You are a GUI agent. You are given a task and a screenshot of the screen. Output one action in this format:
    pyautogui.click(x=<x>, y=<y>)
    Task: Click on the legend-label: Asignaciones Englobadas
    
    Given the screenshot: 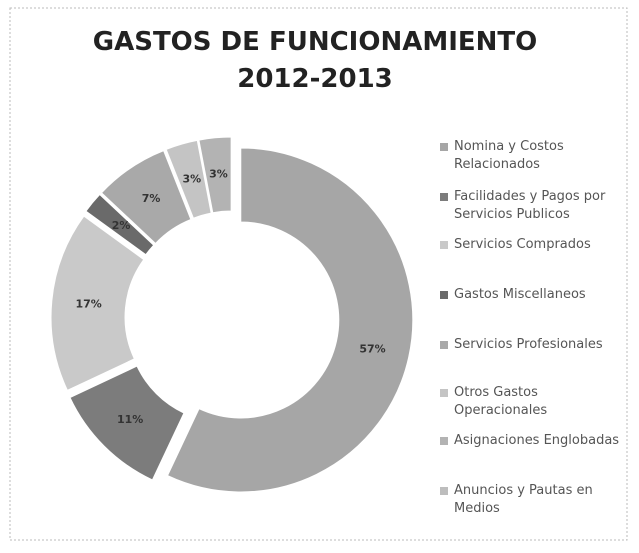 What is the action you would take?
    pyautogui.click(x=537, y=440)
    